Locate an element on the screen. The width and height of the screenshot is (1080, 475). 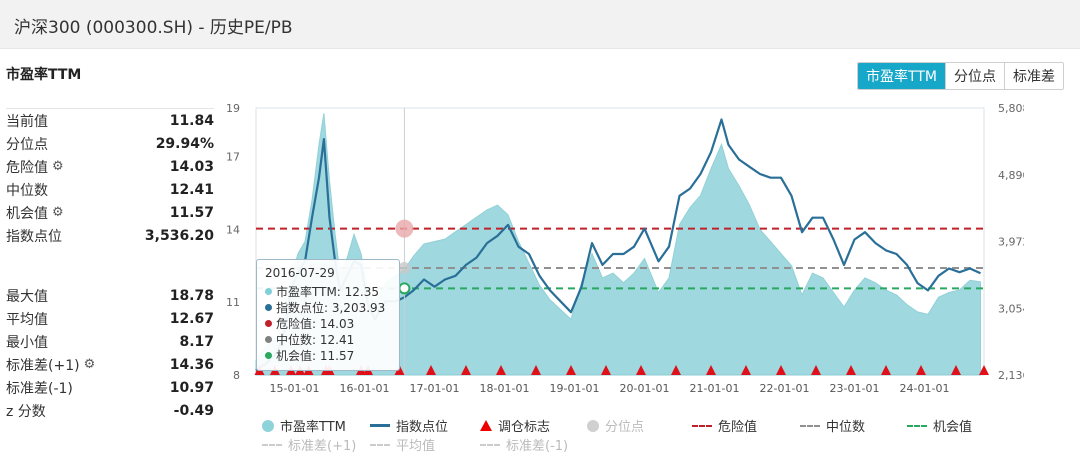
legend-sd-minus: 标准差(-1) is located at coordinates (524, 444).